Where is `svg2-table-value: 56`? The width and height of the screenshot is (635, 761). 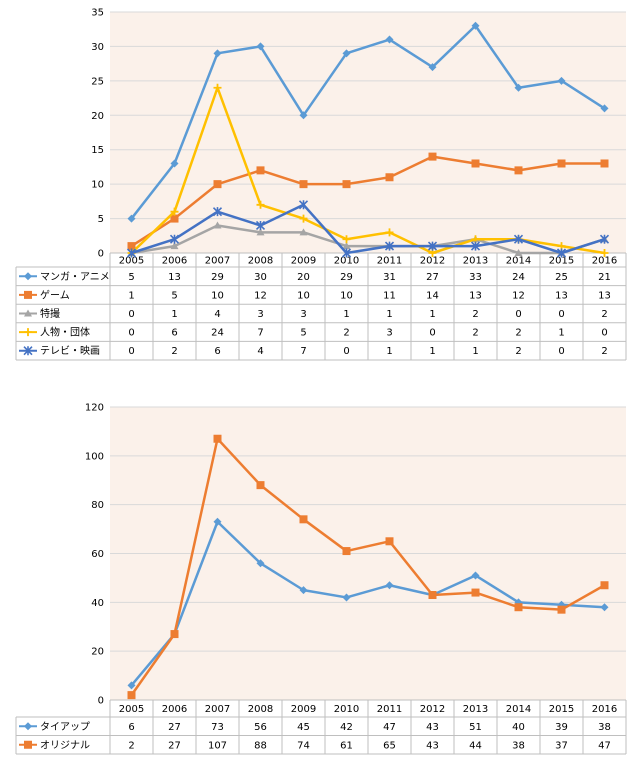 svg2-table-value: 56 is located at coordinates (260, 727).